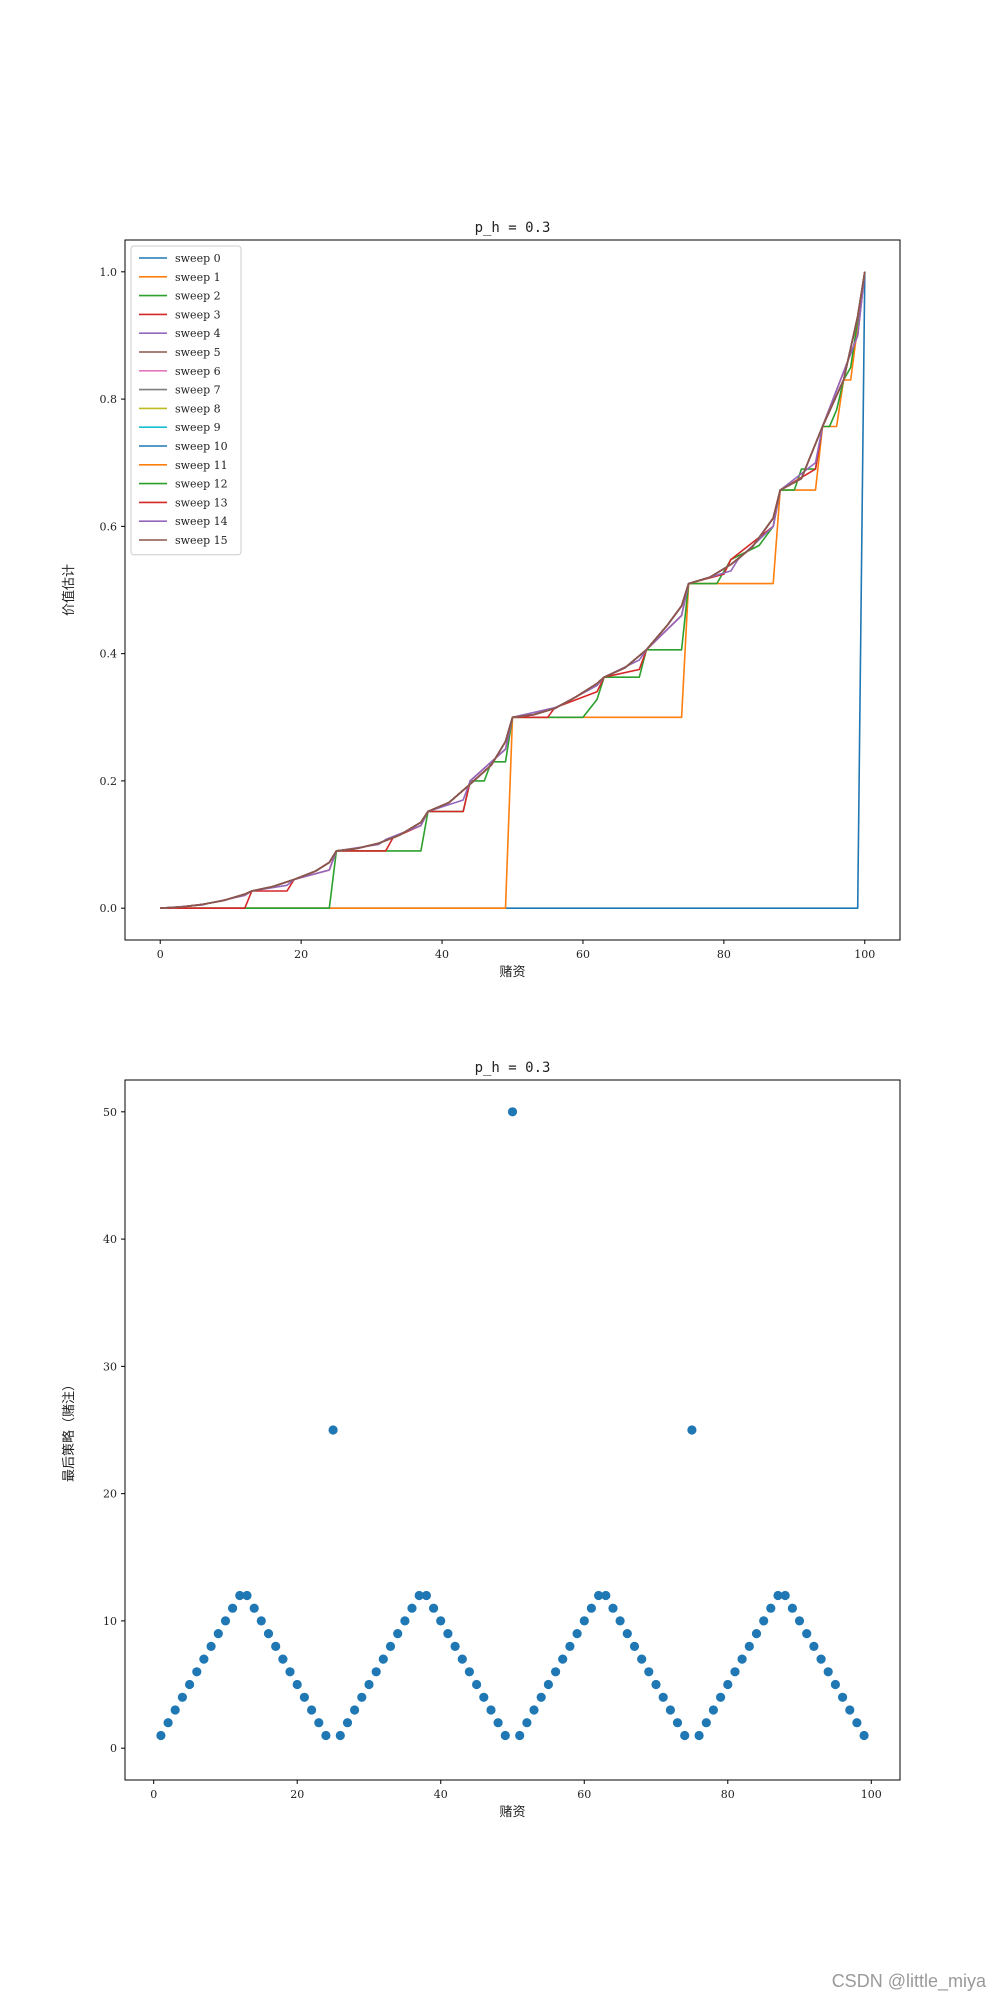  What do you see at coordinates (198, 390) in the screenshot?
I see `legend-label: sweep 7` at bounding box center [198, 390].